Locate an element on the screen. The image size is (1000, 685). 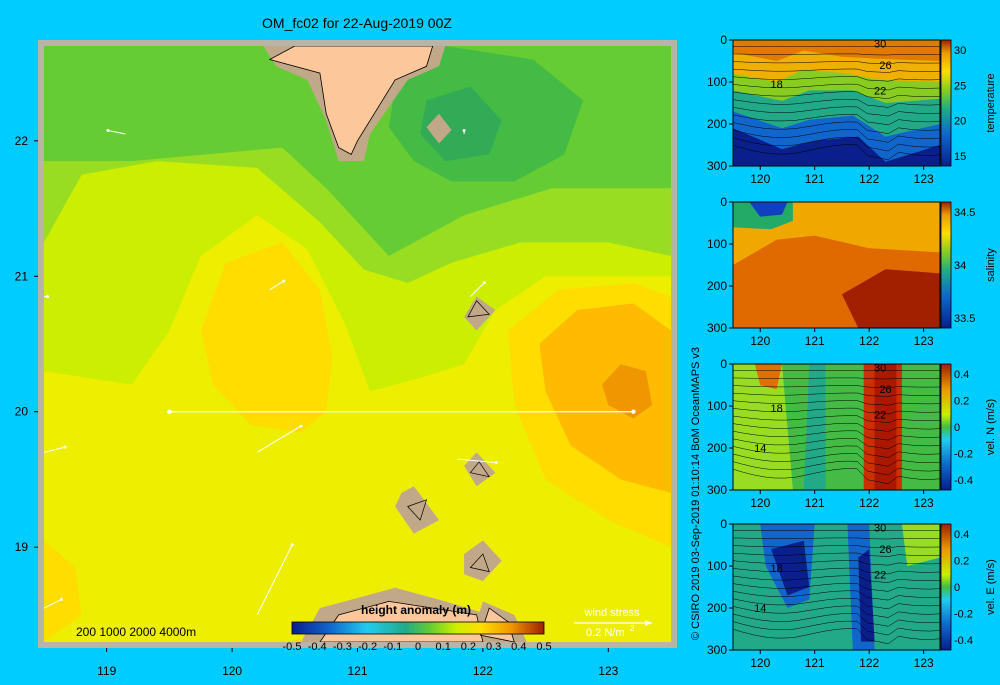
salinity-y-tick-label-2: 200 is located at coordinates (717, 286).